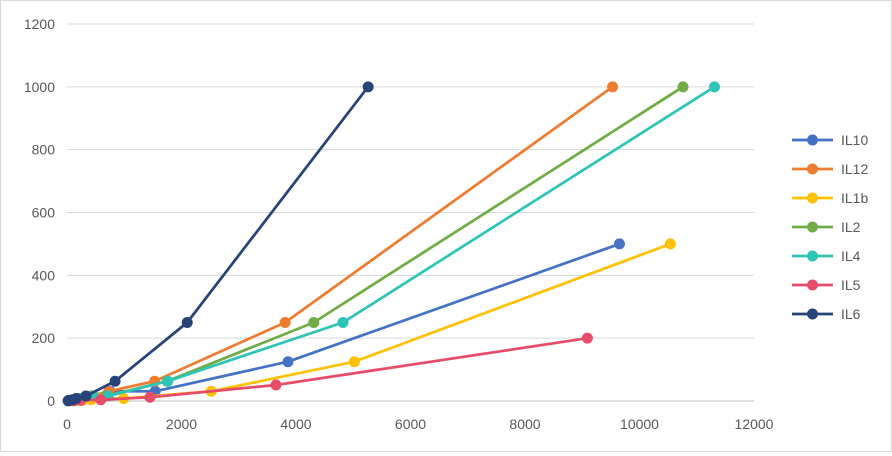 The height and width of the screenshot is (456, 892). I want to click on x-tick-label: 8000, so click(524, 424).